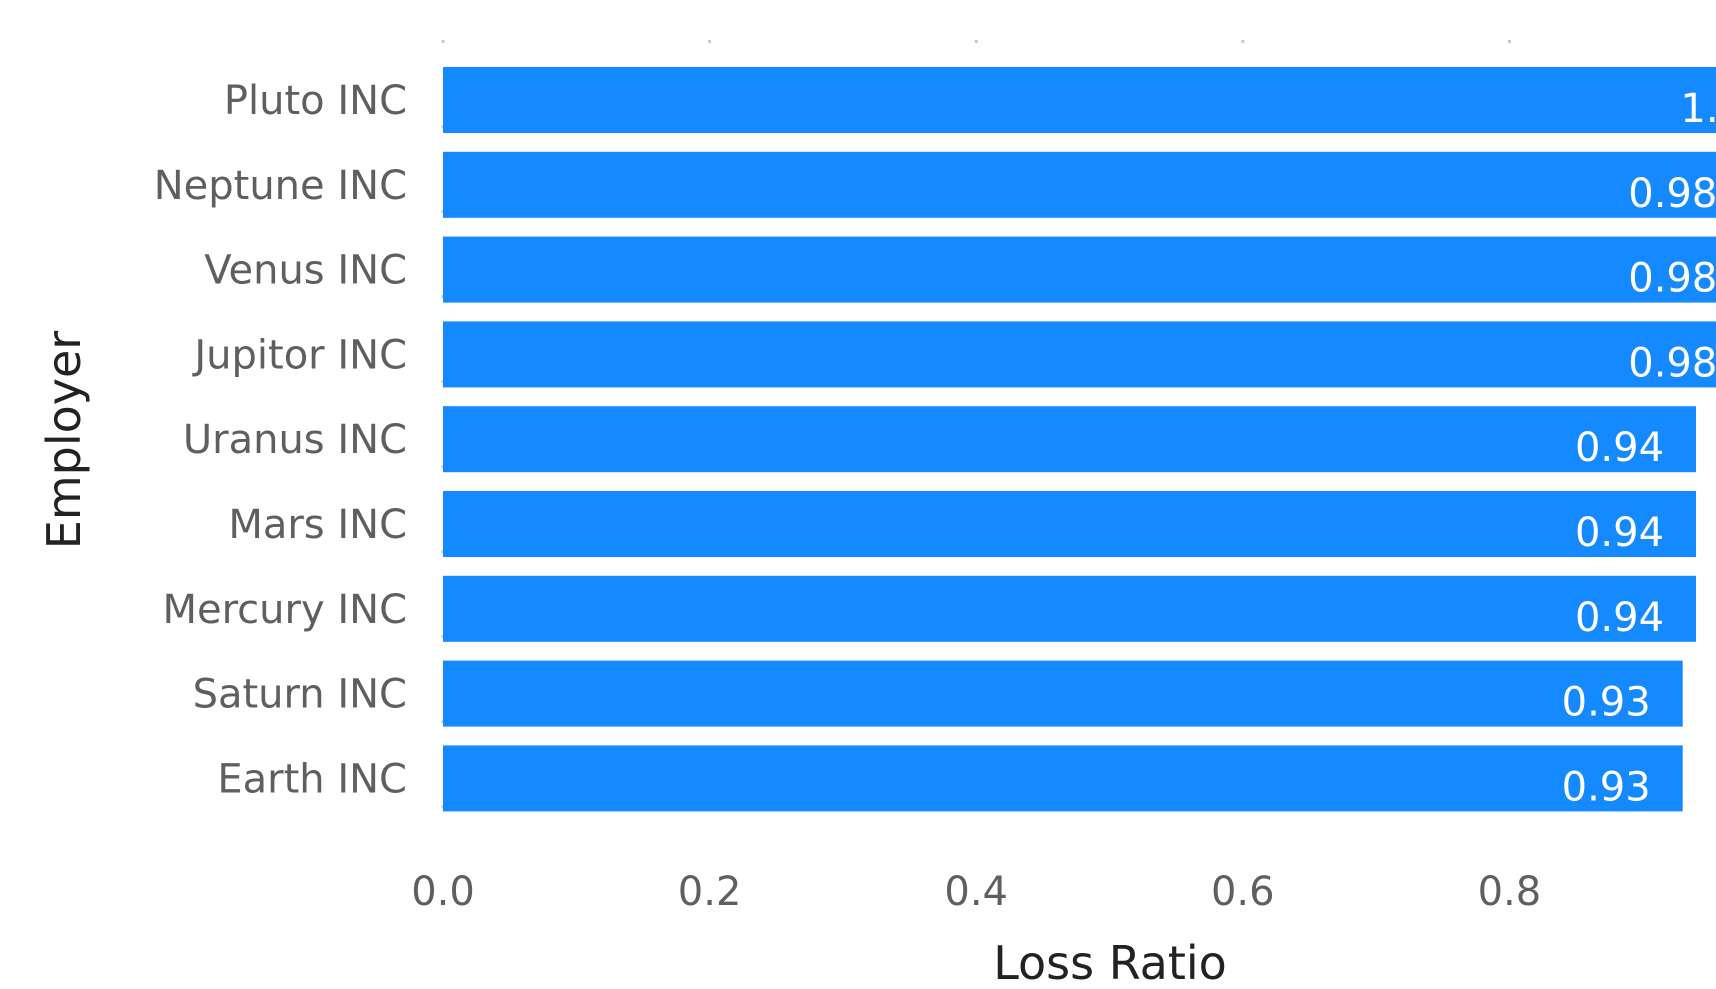  I want to click on x-tick-labels: 0.0 0.2 0.4 0.6 0.8, so click(976, 892).